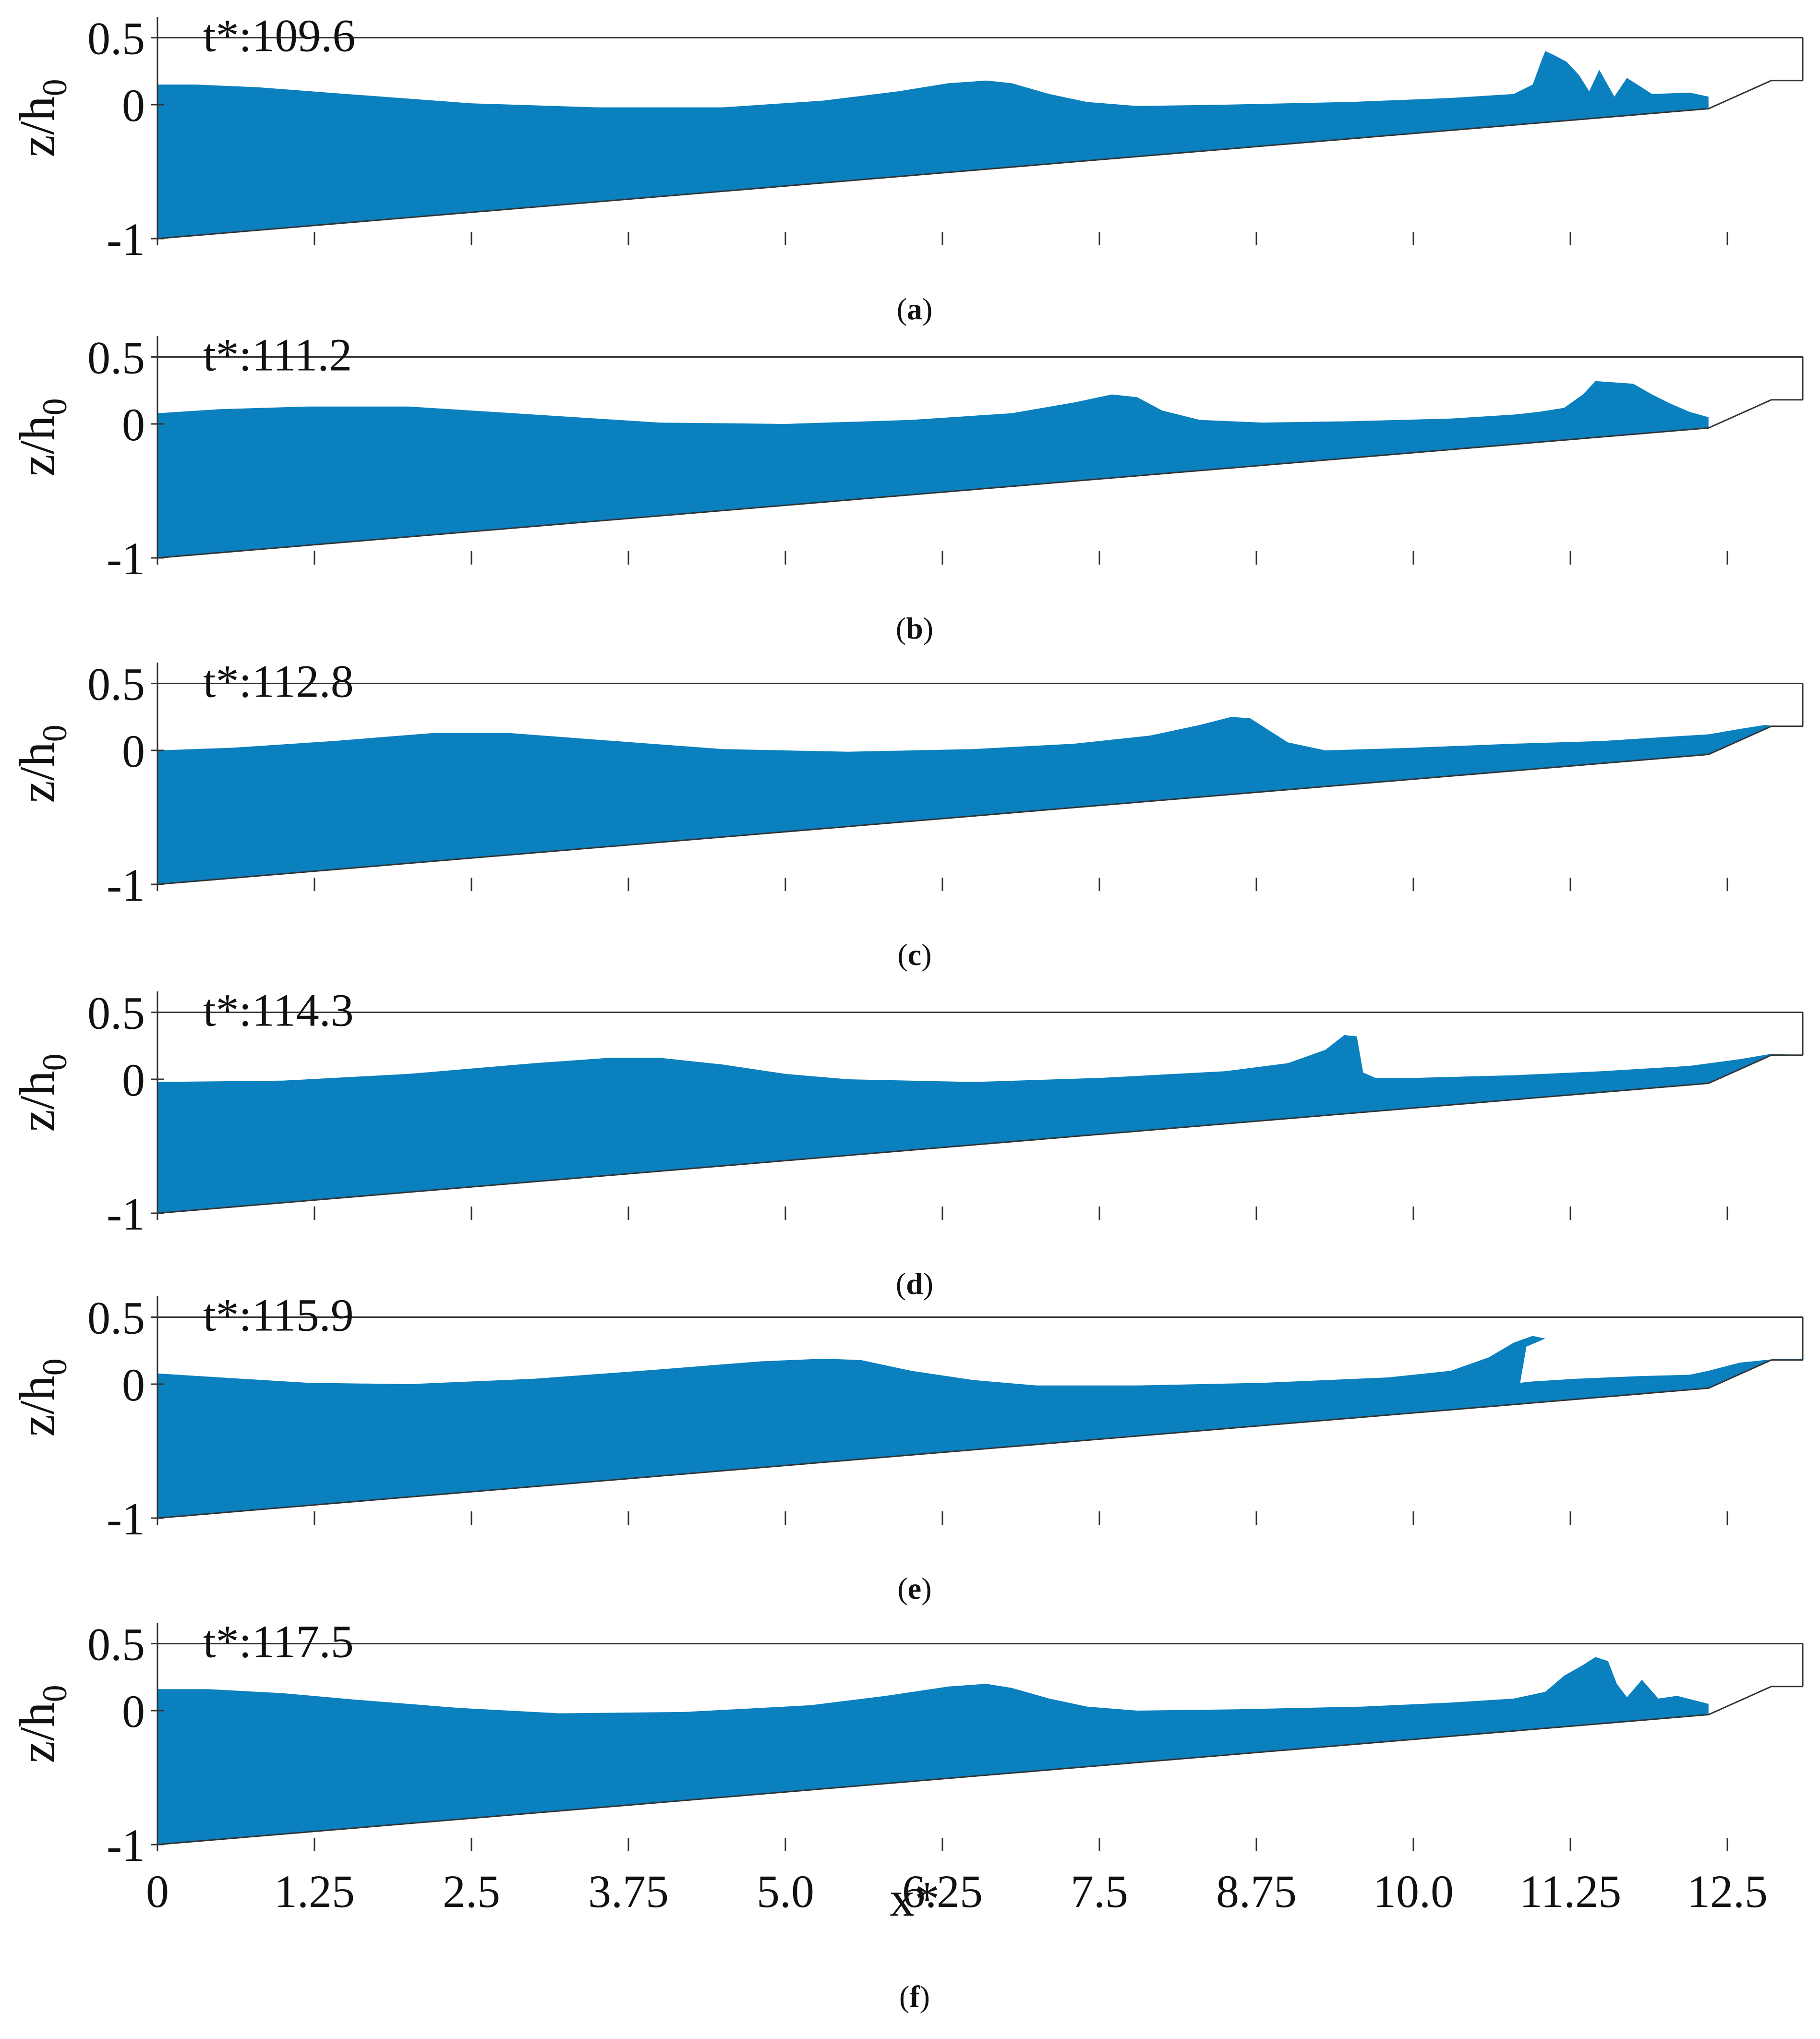 The width and height of the screenshot is (1820, 2039). I want to click on time-label: t*:115.9, so click(278, 1314).